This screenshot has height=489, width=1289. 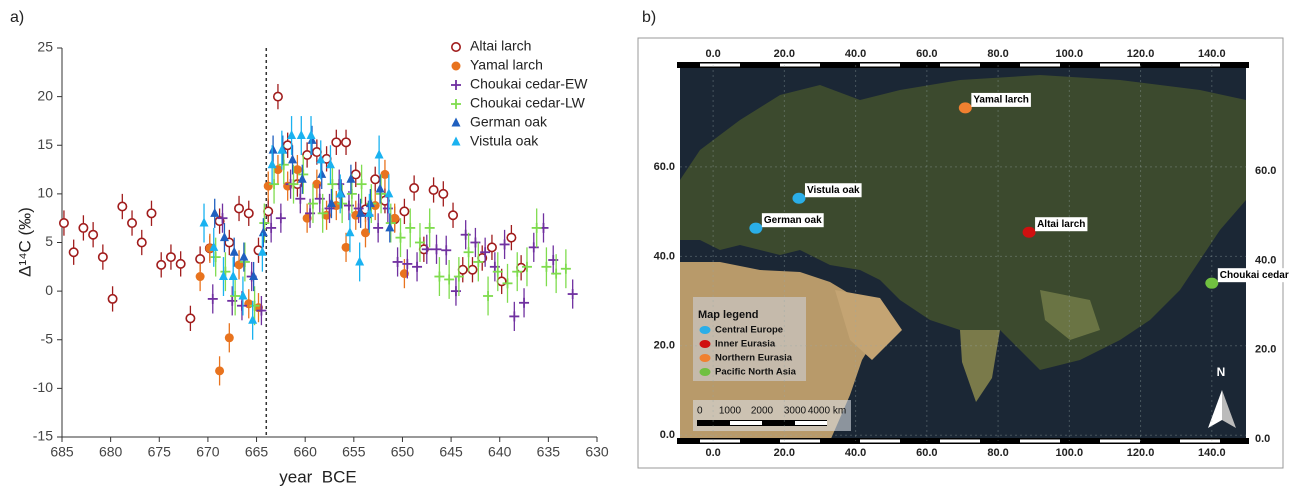 What do you see at coordinates (1265, 350) in the screenshot?
I see `y-tick-label: 20.0` at bounding box center [1265, 350].